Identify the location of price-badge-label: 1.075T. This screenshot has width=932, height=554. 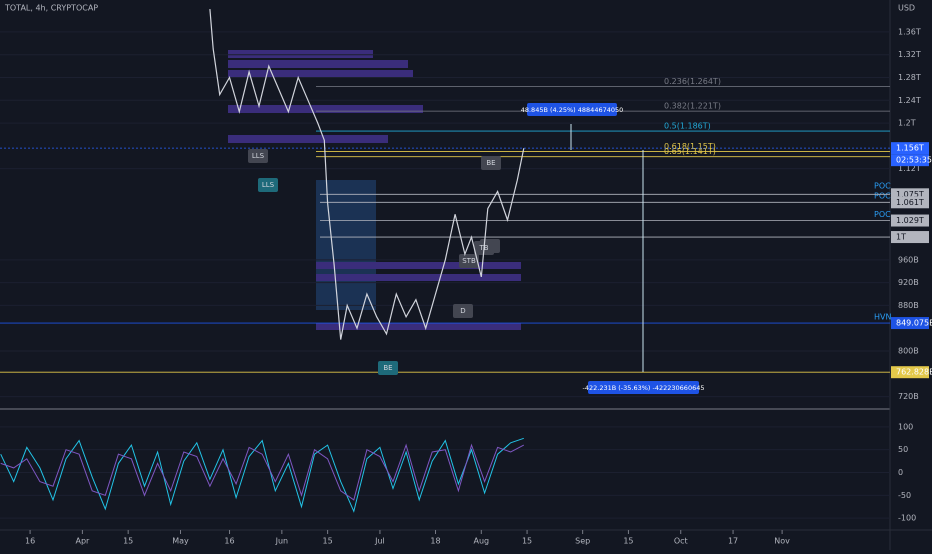
(910, 194).